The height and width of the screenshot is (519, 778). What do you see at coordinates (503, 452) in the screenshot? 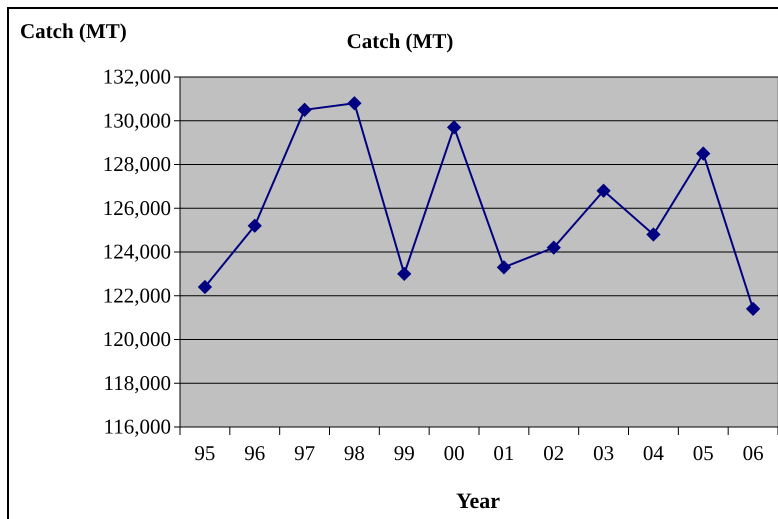
I see `x-tick-label: 01` at bounding box center [503, 452].